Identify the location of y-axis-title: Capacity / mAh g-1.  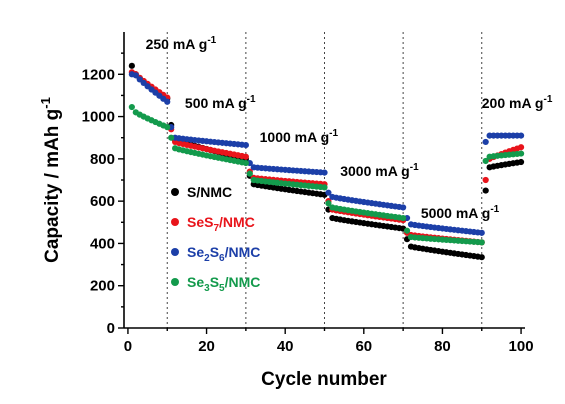
(50, 180).